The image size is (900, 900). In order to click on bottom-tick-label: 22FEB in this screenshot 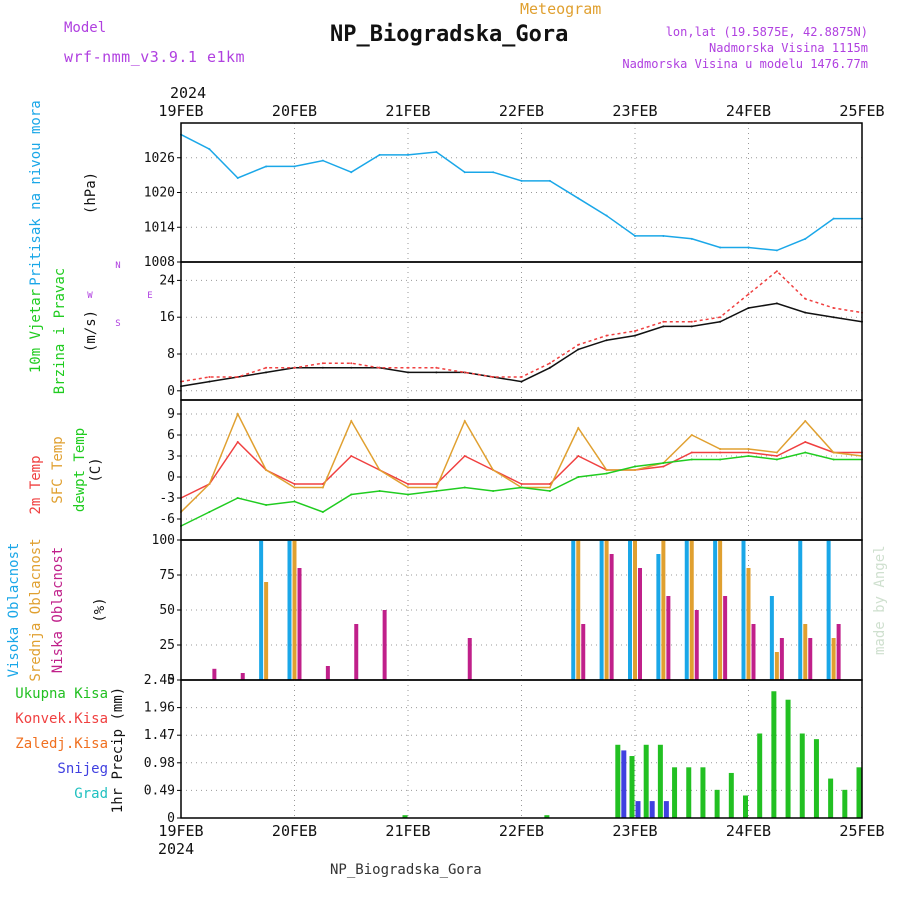, I will do `click(521, 831)`.